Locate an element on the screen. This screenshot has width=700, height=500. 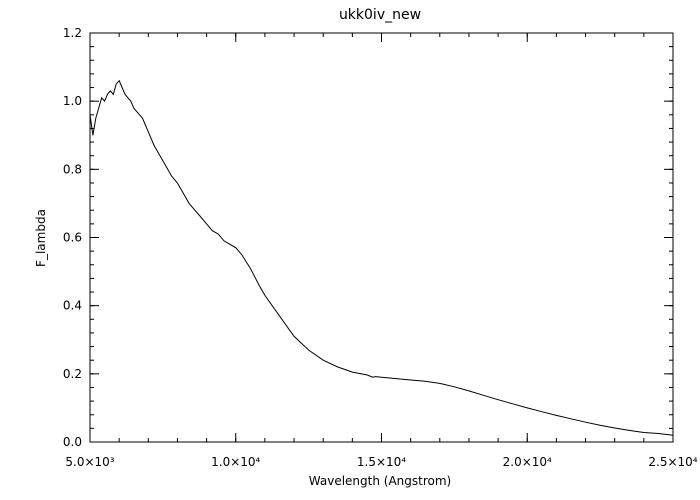
y-tick-label: 0.6 is located at coordinates (72, 238).